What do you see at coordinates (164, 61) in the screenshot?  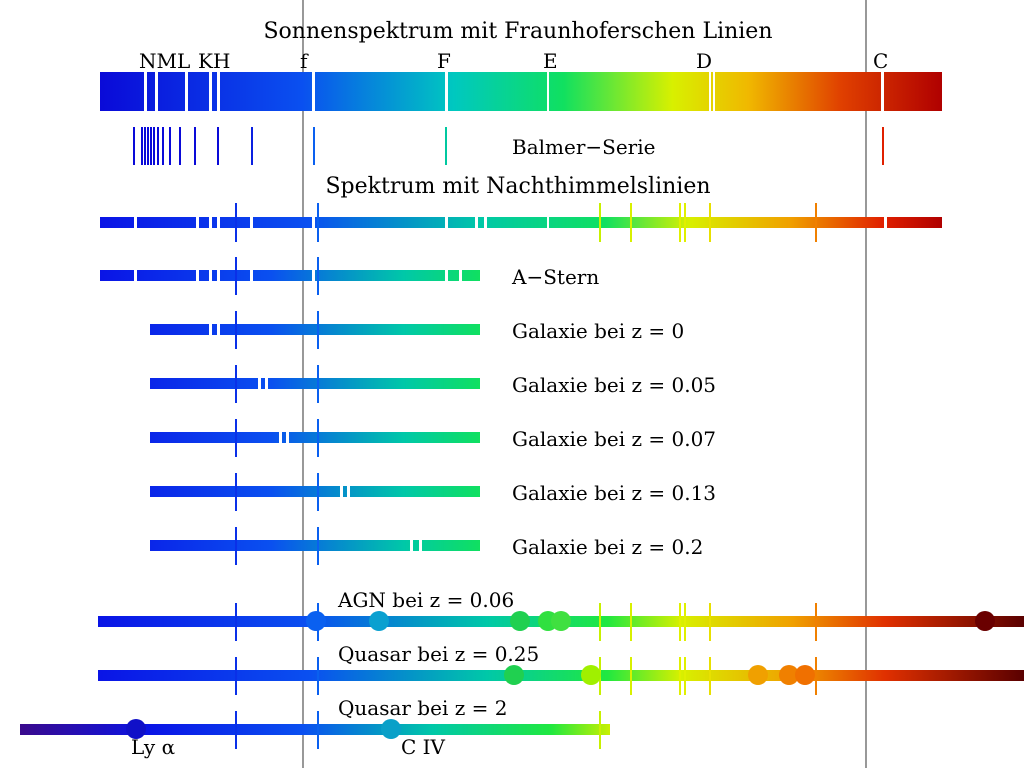 I see `fraunhofer-label-nml: NML` at bounding box center [164, 61].